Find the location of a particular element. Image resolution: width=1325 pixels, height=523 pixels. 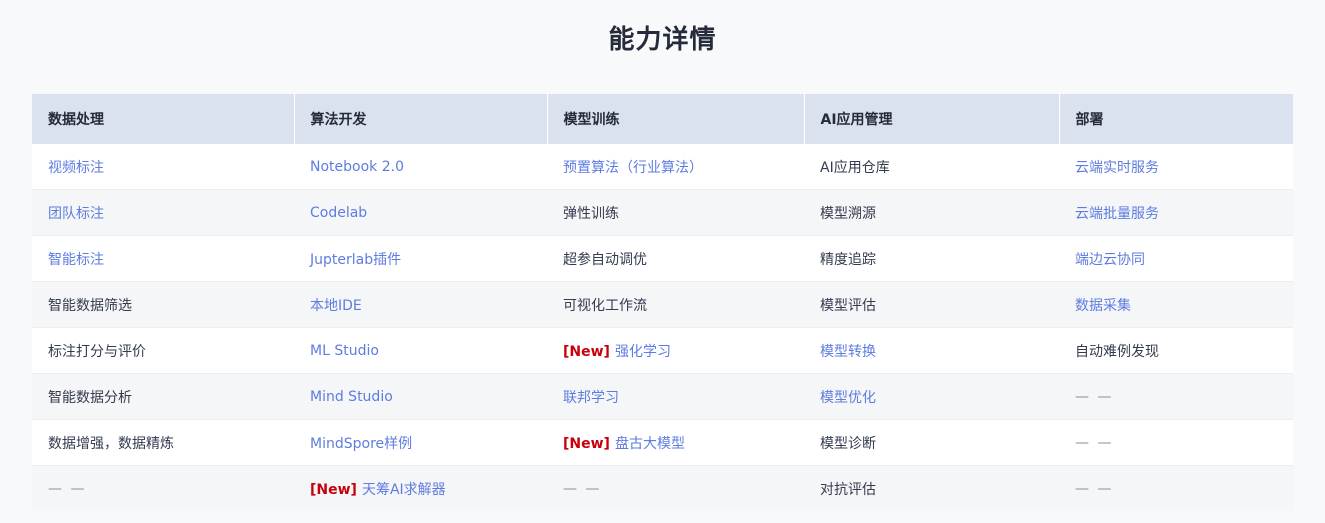

cell-link: 模型优化 is located at coordinates (848, 397).